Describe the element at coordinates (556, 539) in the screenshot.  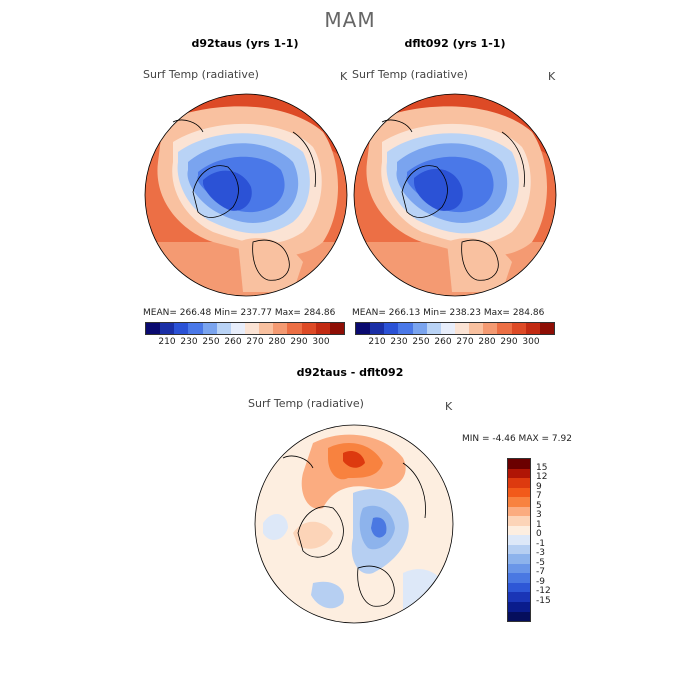
I see `colorbar-difference-labels: 15 12 9 7 5 3 1 0 -1 -3 -5 -7 -9 -12 -15` at that location.